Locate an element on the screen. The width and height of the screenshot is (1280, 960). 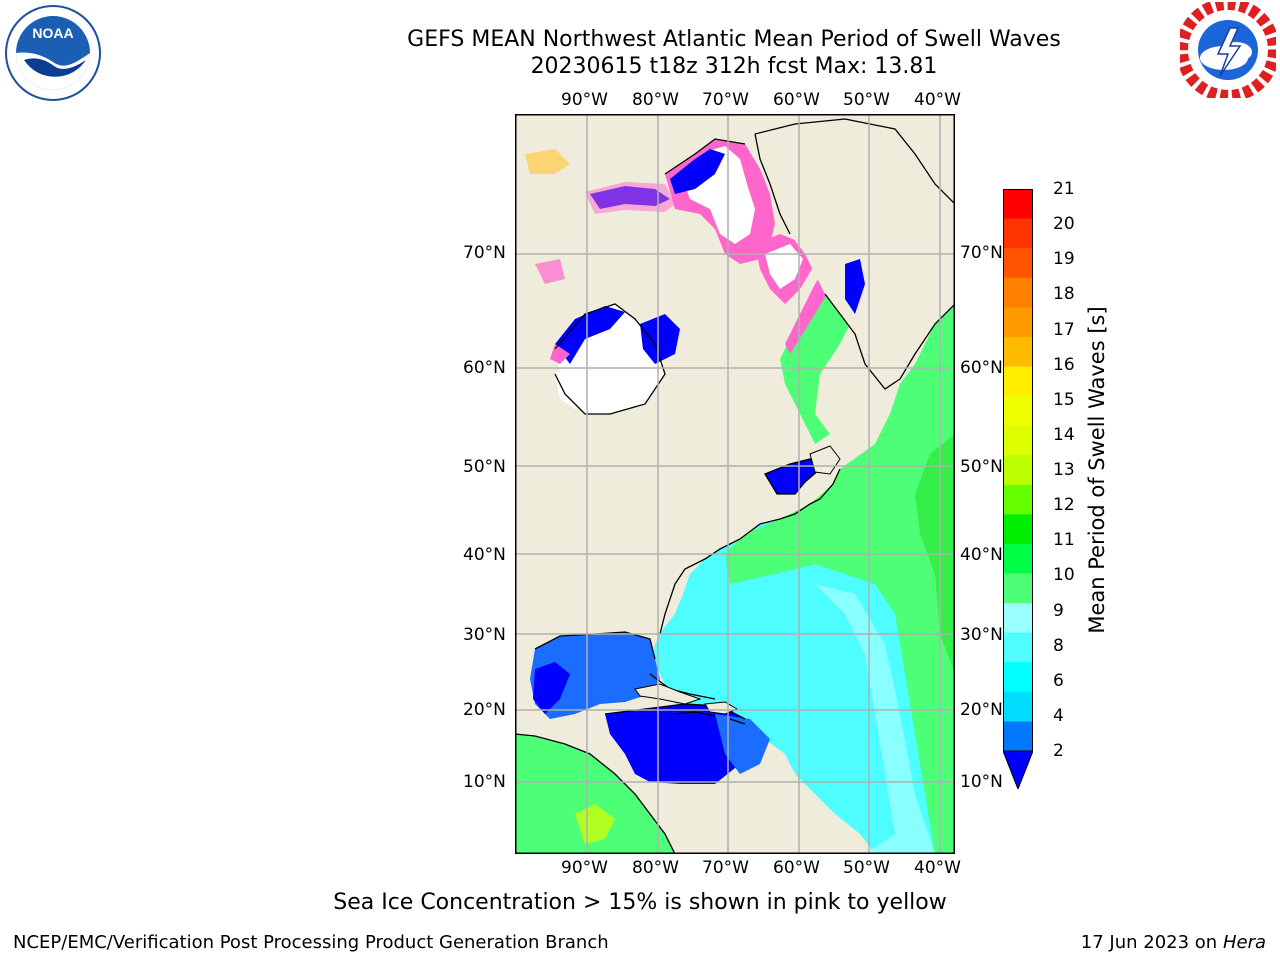
noaa-logo: NOAA is located at coordinates (53, 53).